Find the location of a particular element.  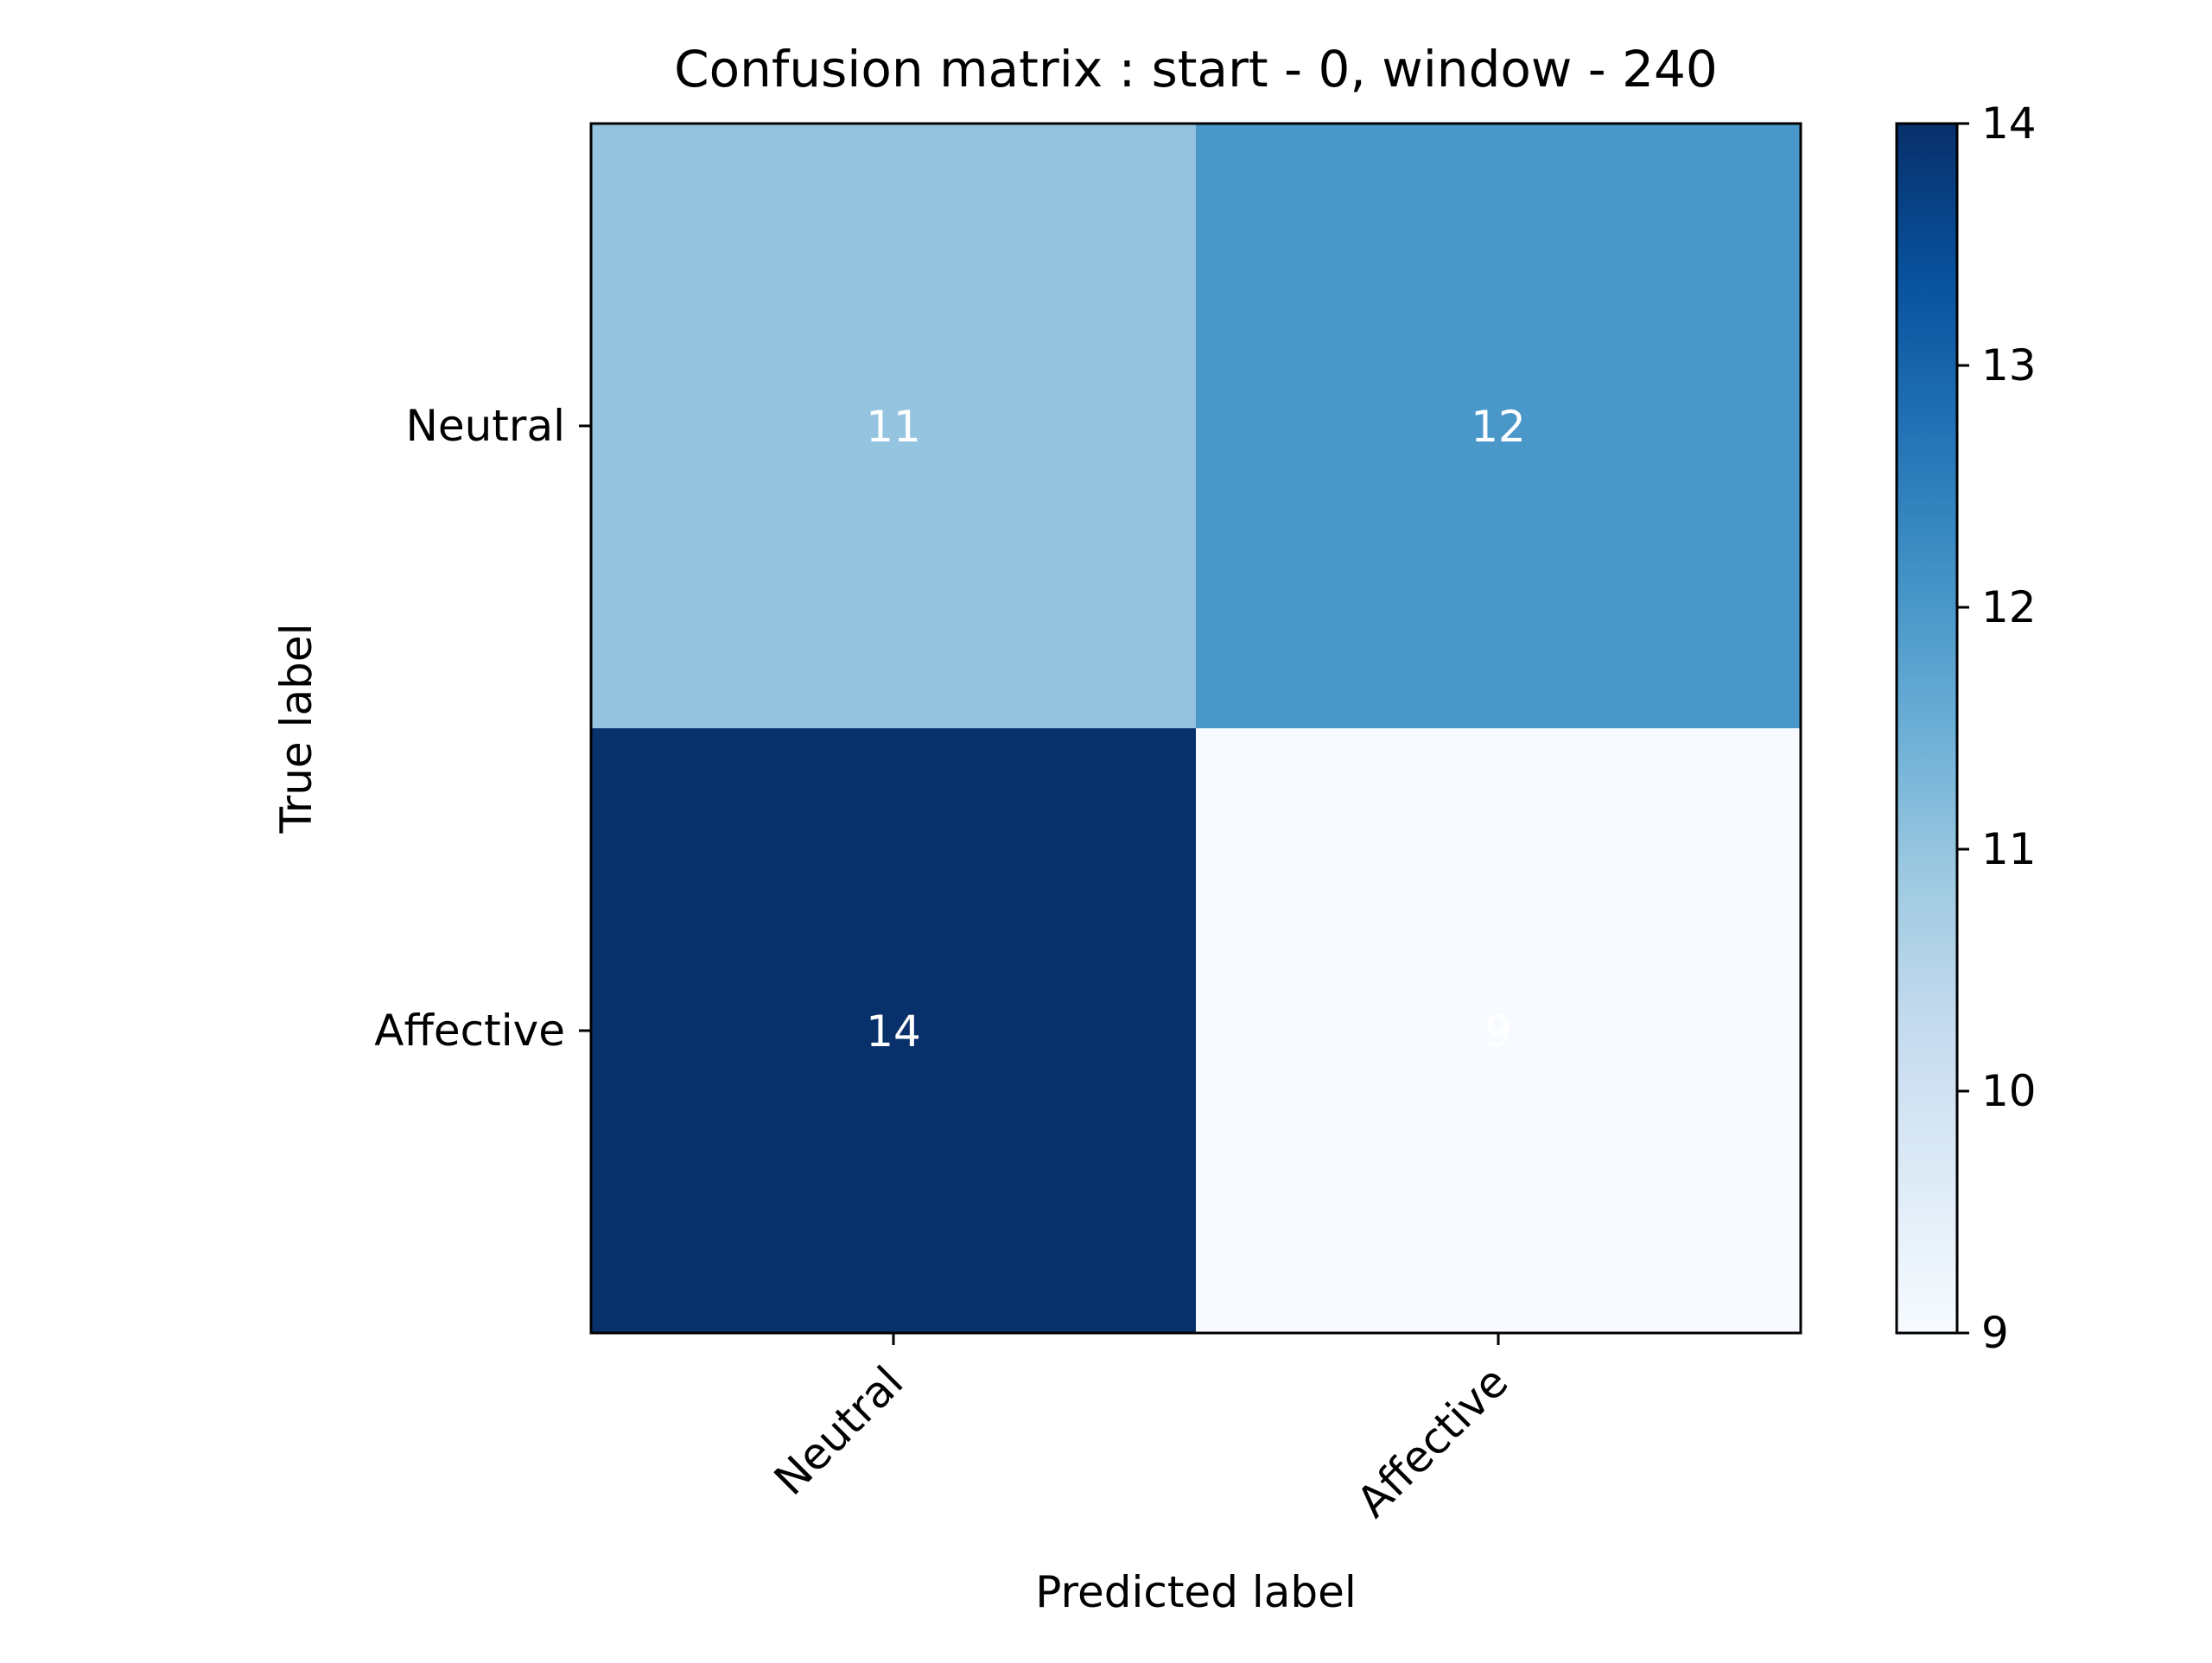

cell-value-label-r1-c0: 14 is located at coordinates (893, 1032).